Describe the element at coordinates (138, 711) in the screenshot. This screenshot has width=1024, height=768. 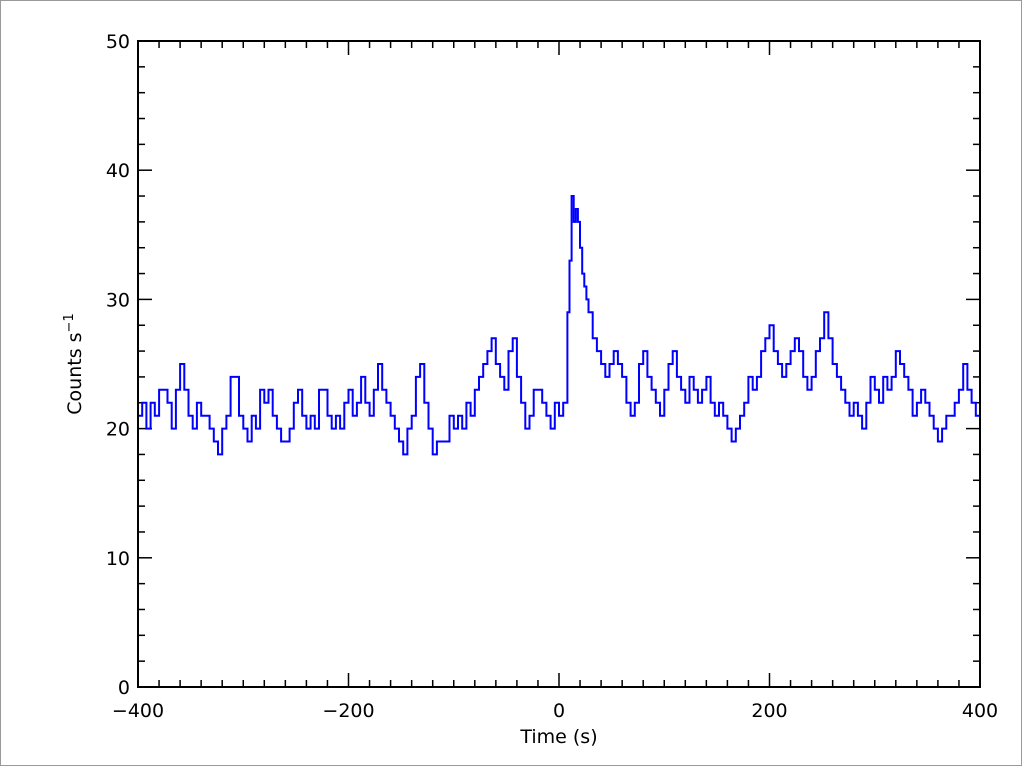
I see `x-tick-label: −400` at that location.